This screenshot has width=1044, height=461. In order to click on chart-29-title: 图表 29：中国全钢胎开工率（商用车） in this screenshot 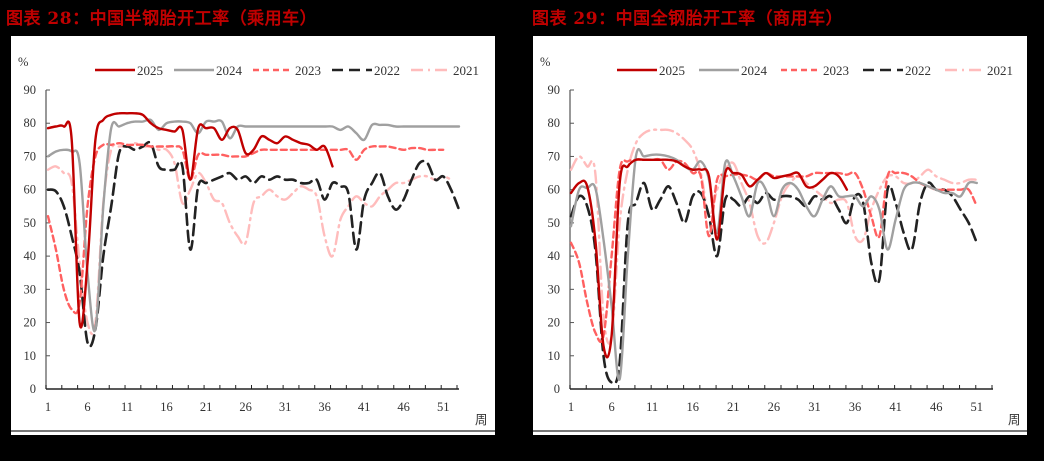, I will do `click(688, 19)`.